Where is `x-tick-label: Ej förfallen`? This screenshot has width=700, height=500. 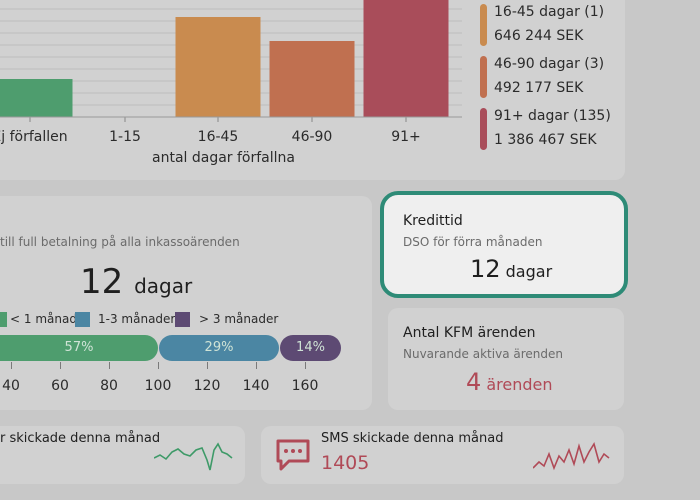 x-tick-label: Ej förfallen is located at coordinates (34, 137).